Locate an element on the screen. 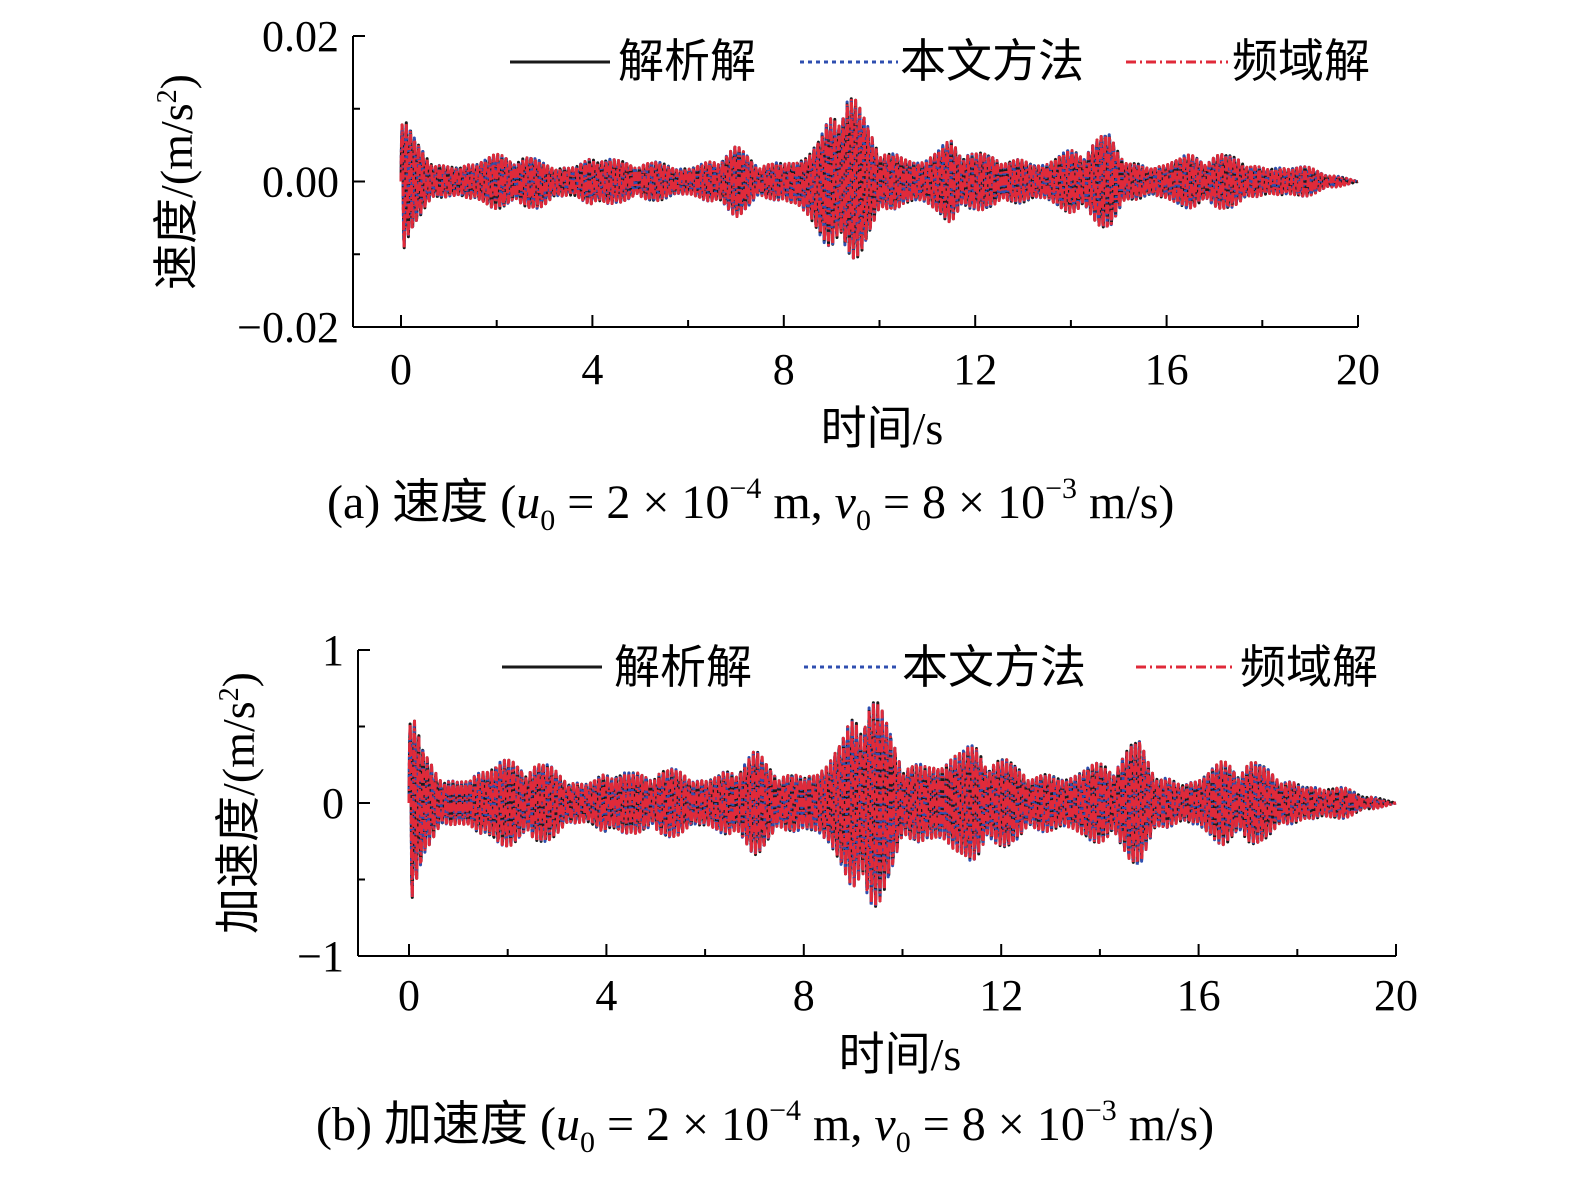 The height and width of the screenshot is (1187, 1575). y-tick-label: 1 is located at coordinates (333, 650).